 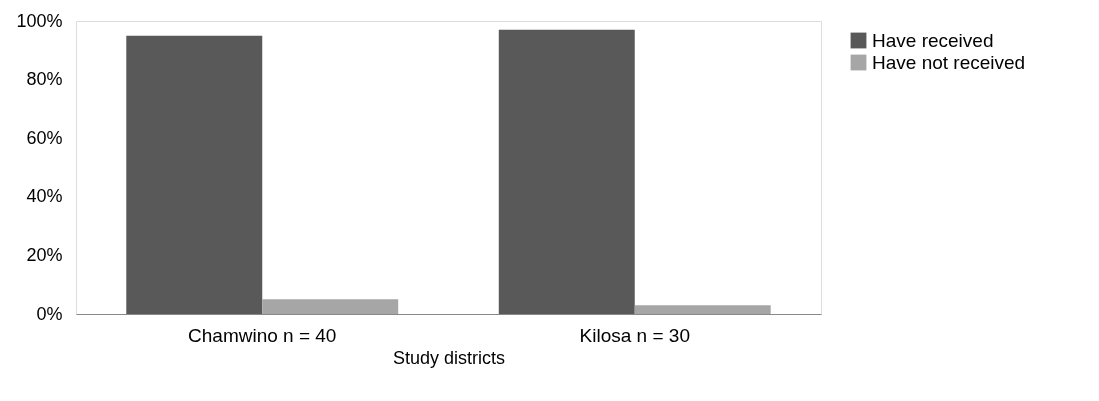 What do you see at coordinates (449, 357) in the screenshot?
I see `x-axis-title: Study districts` at bounding box center [449, 357].